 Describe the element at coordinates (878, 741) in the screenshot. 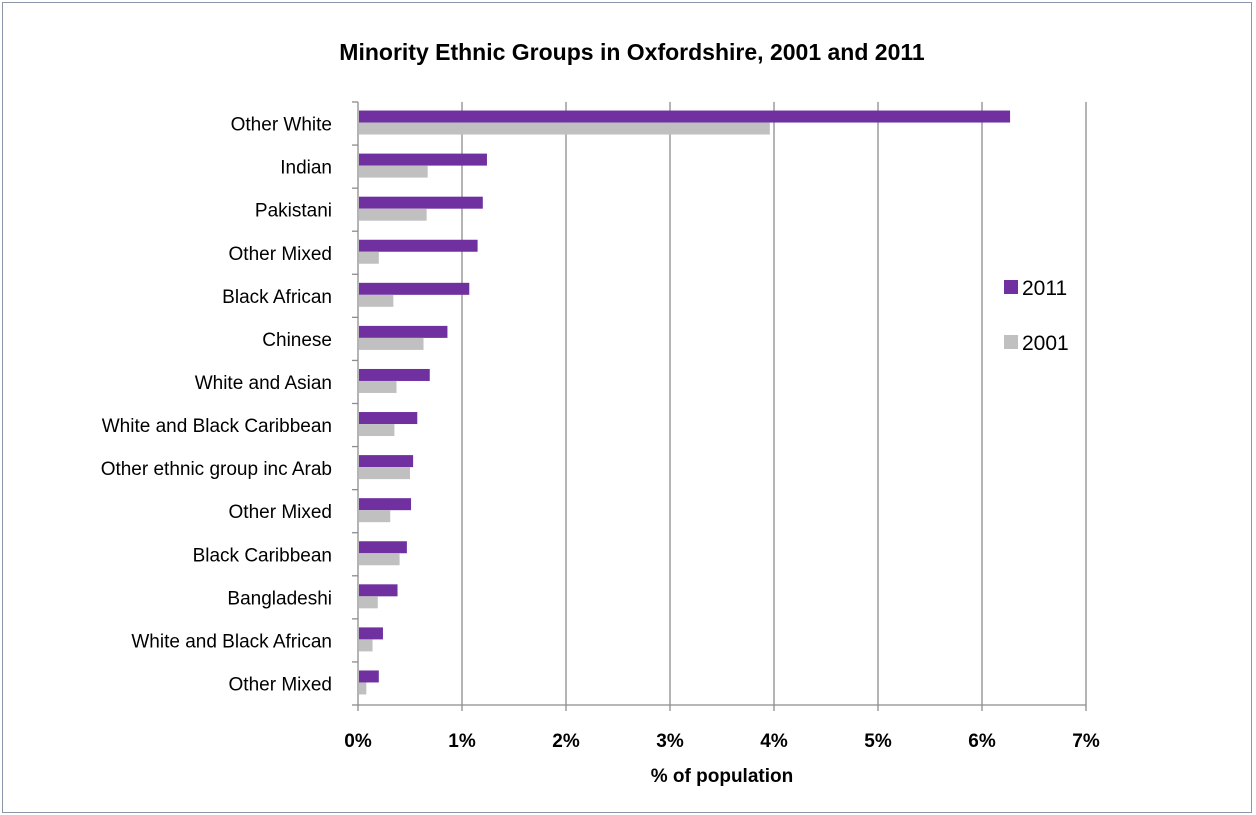

I see `x-tick-label: 5%` at that location.